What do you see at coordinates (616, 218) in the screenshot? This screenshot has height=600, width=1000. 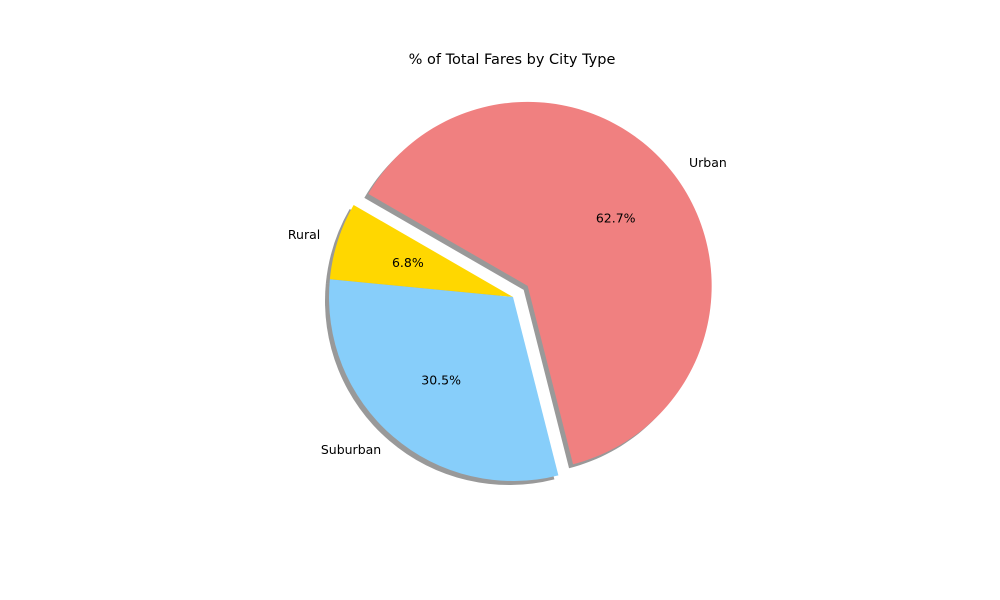 I see `slice-percent-urban: 62.7%` at bounding box center [616, 218].